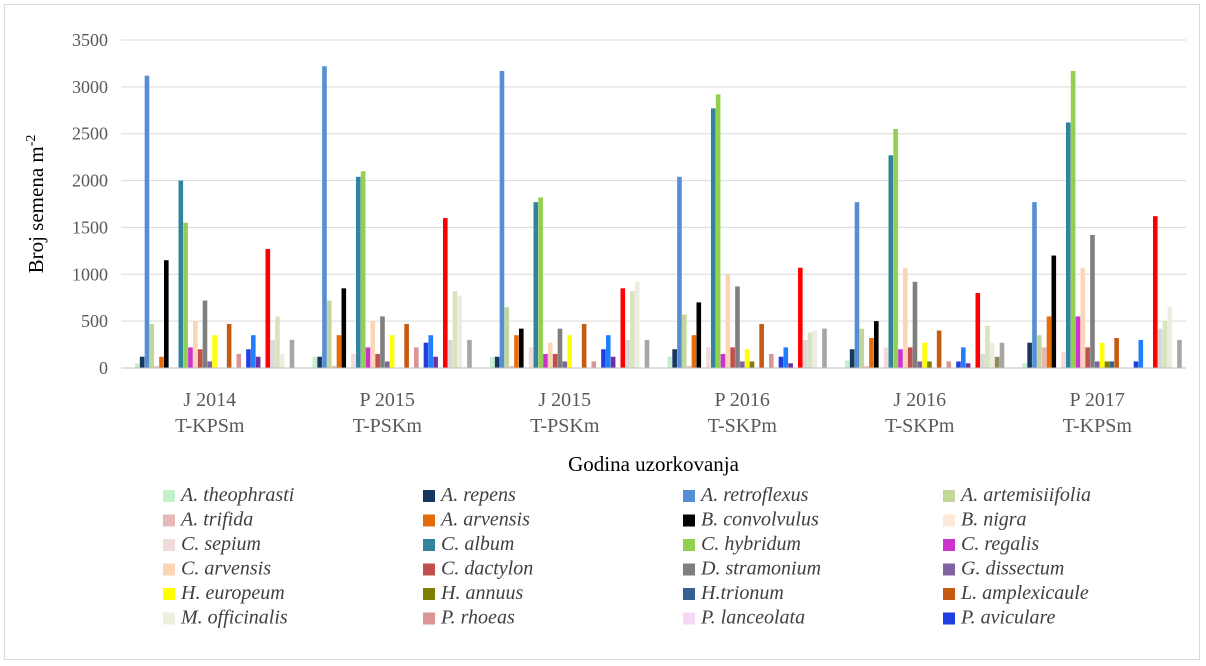 Image resolution: width=1206 pixels, height=666 pixels. I want to click on x-axis-title: Godina uzorkovanja, so click(654, 464).